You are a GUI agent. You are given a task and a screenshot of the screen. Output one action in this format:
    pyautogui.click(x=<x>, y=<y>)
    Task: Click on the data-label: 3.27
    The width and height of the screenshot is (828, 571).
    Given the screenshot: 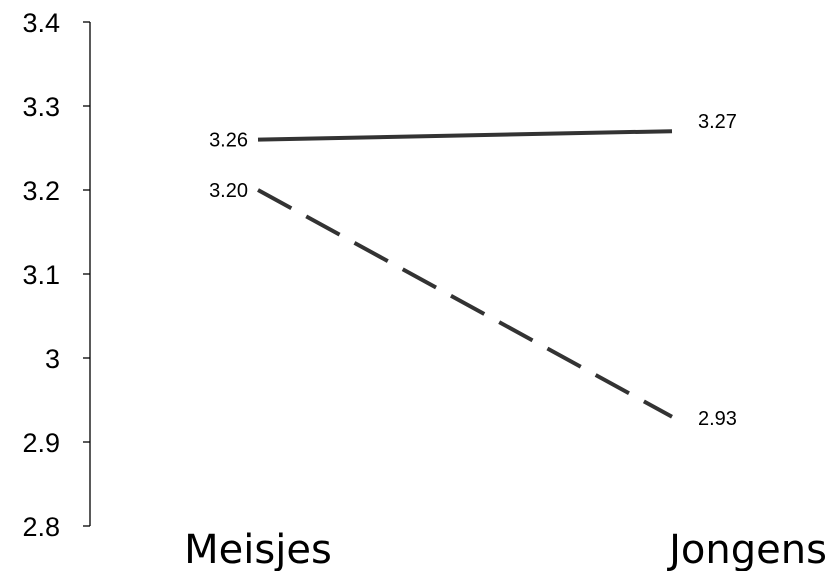 What is the action you would take?
    pyautogui.click(x=717, y=122)
    